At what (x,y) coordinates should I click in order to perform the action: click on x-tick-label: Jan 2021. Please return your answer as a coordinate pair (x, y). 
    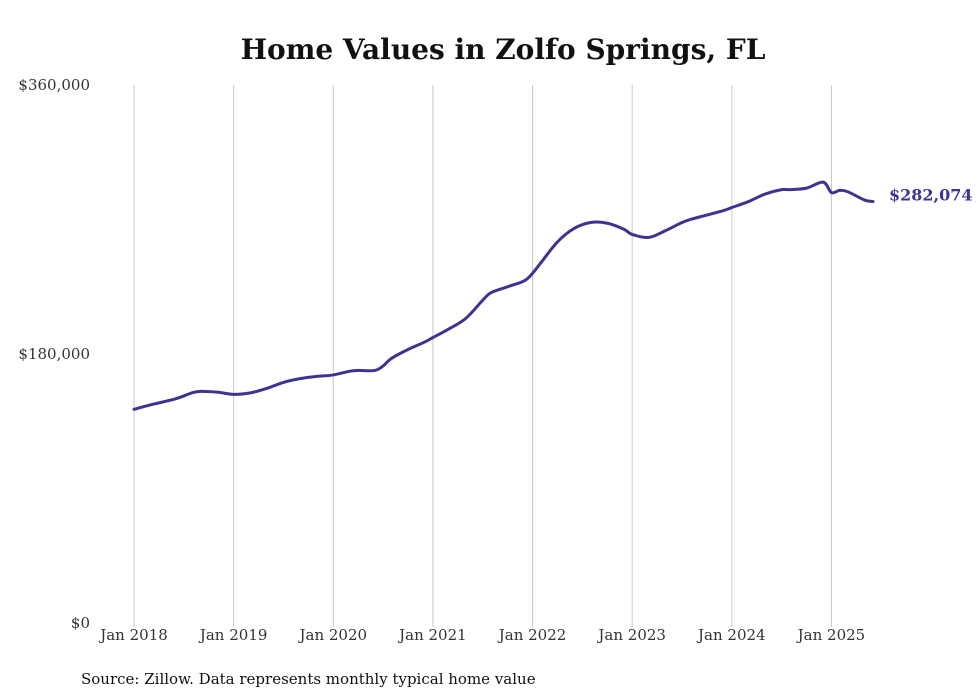
    Looking at the image, I should click on (432, 635).